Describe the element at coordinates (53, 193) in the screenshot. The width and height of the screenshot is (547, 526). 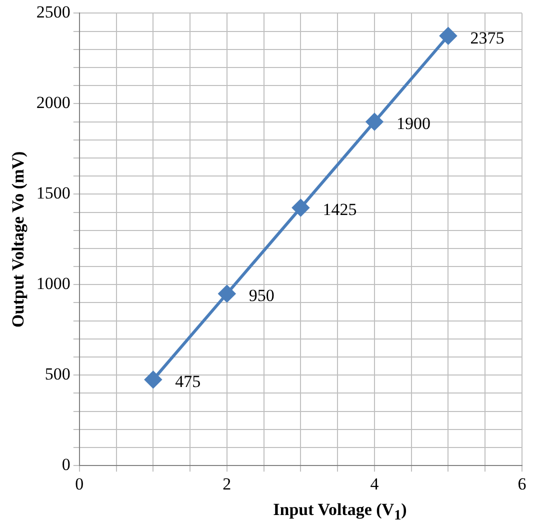
I see `y-tick-label: 1500` at that location.